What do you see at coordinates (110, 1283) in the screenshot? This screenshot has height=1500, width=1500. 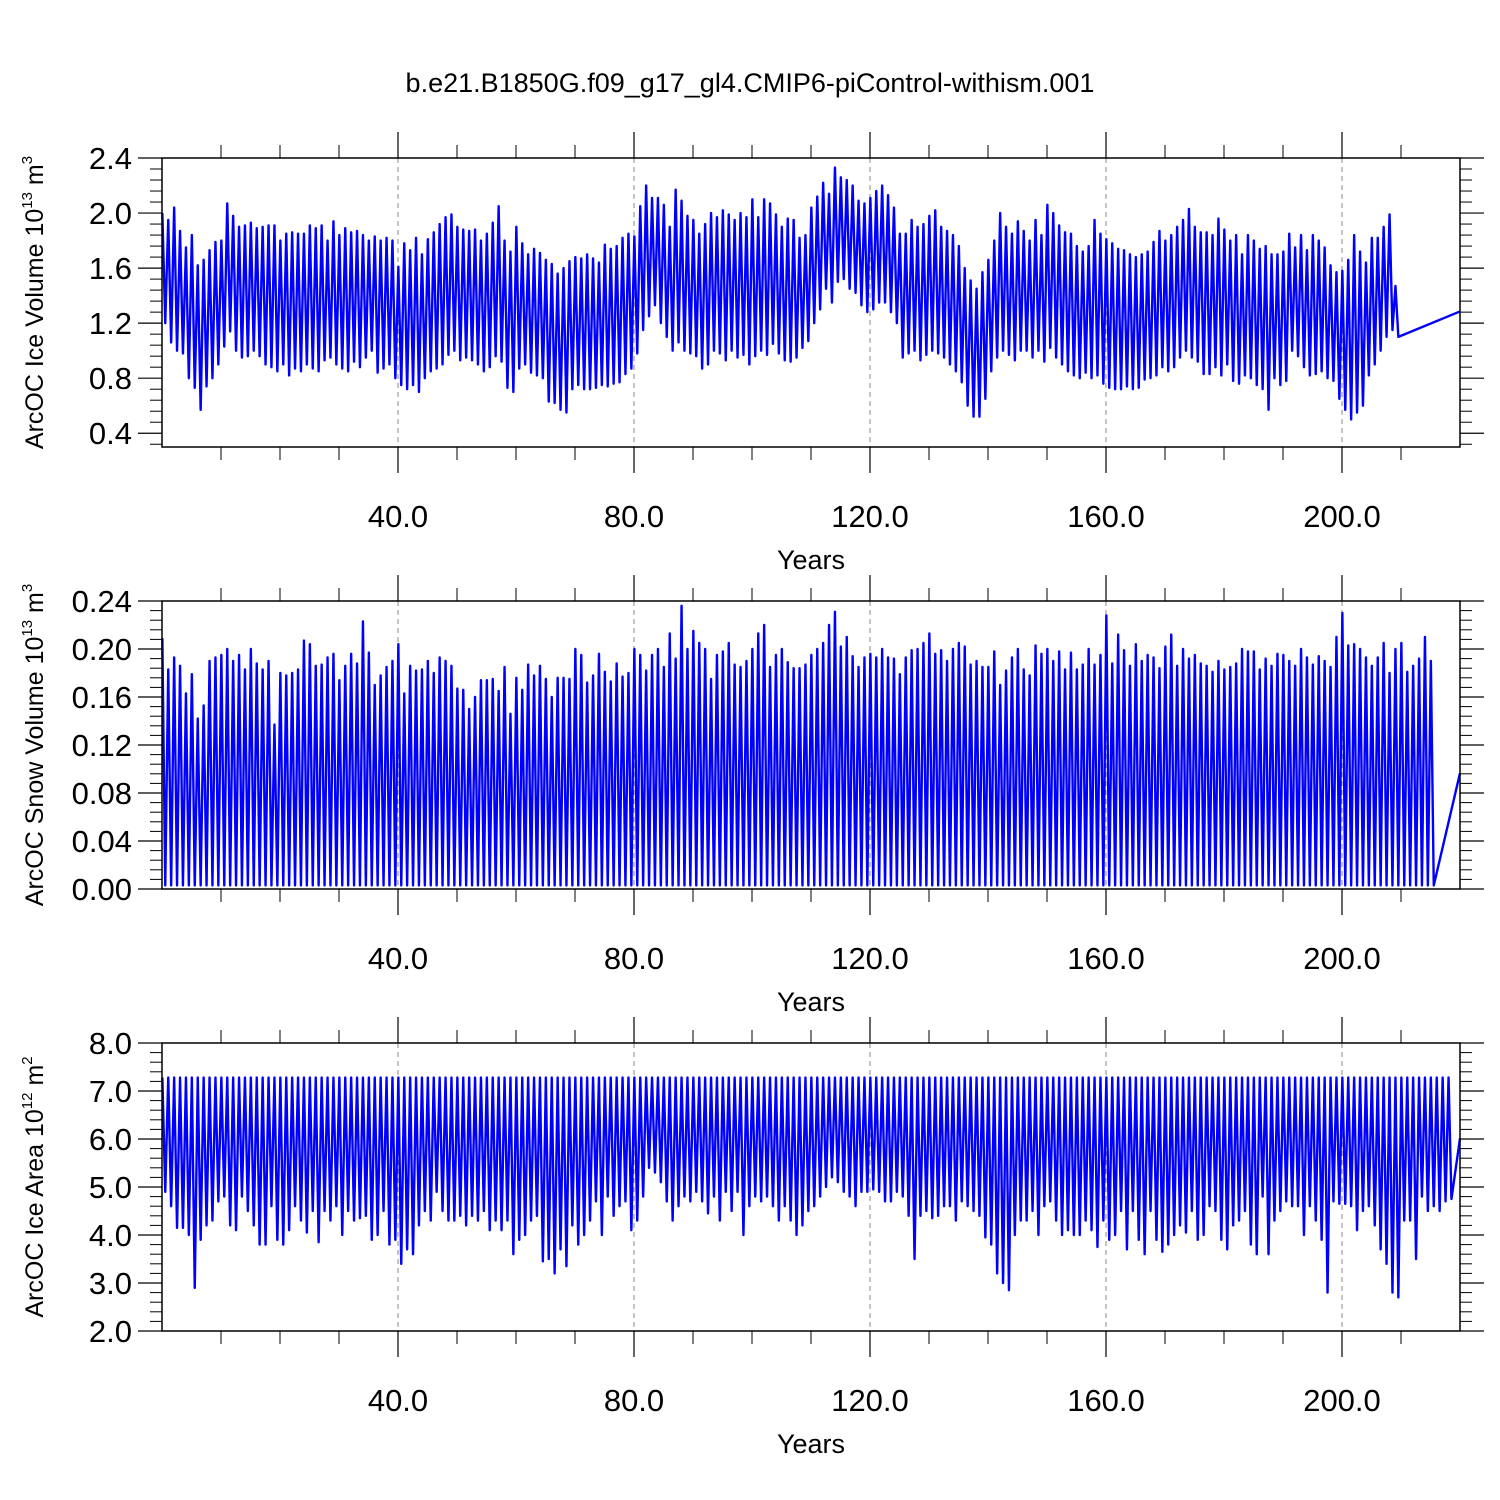 I see `y-tick-label: 3.0` at bounding box center [110, 1283].